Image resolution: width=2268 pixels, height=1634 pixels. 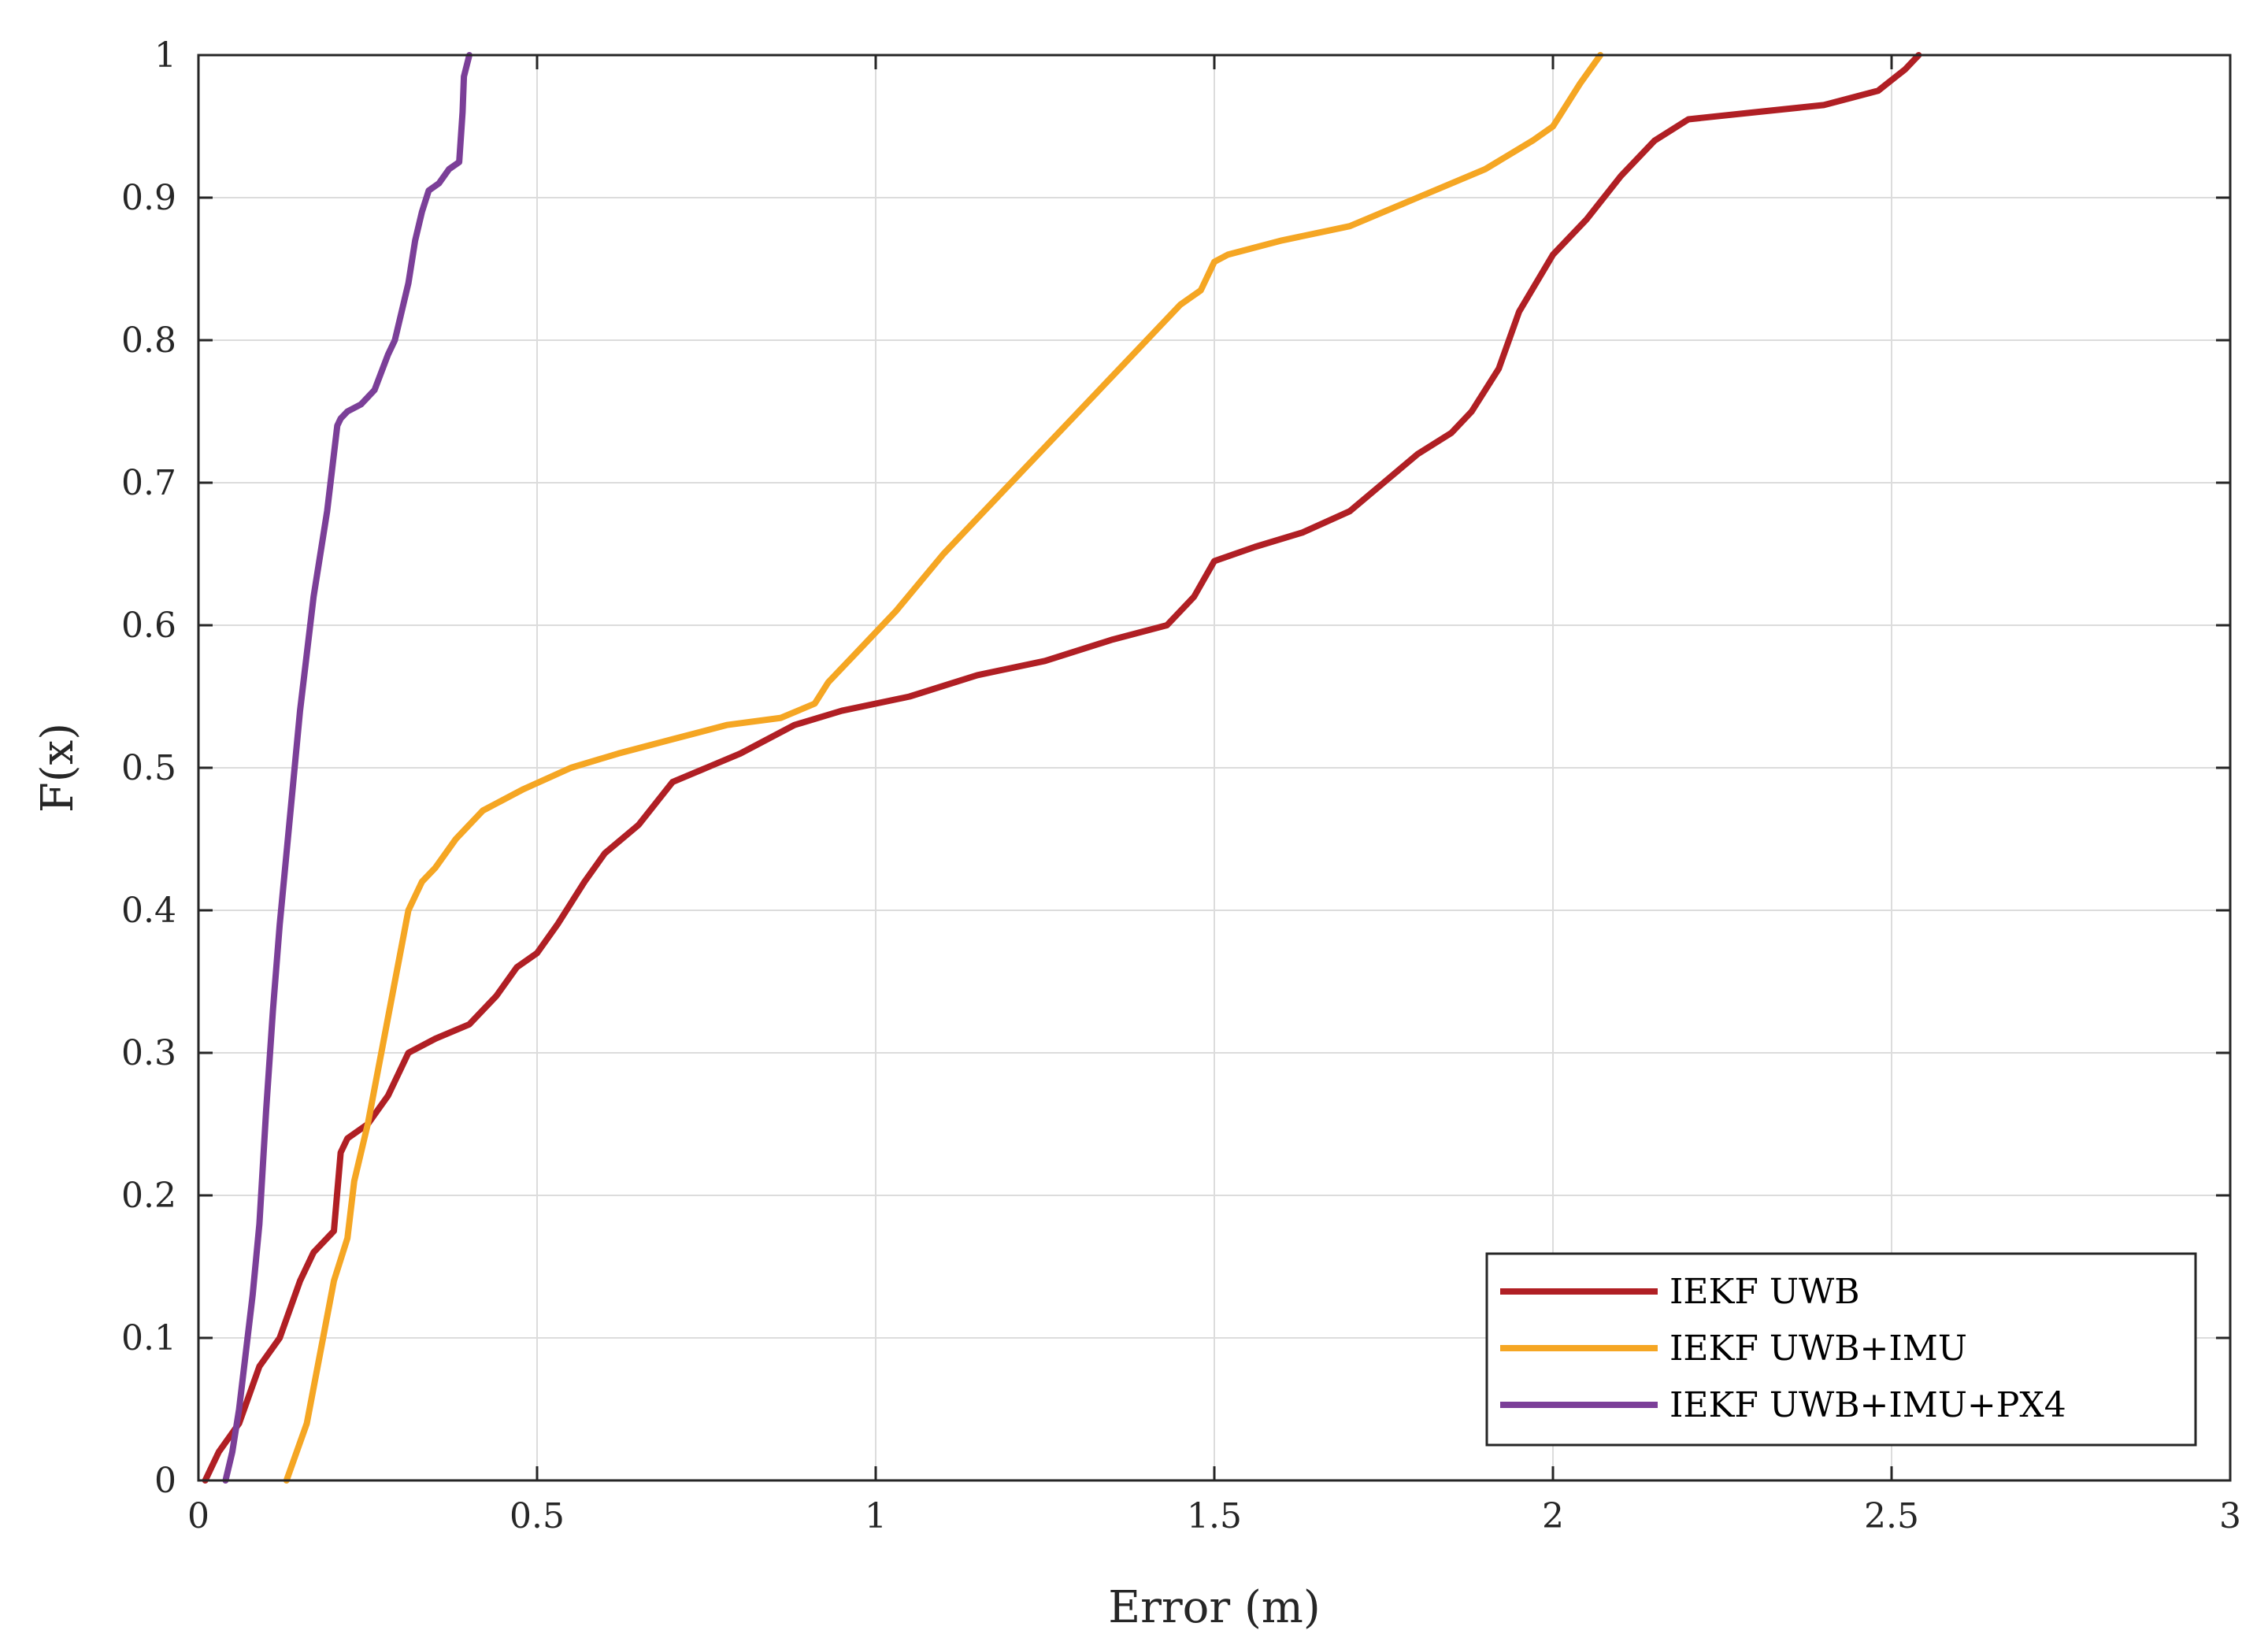 I want to click on x-tick-label: 1.5, so click(x=1214, y=1516).